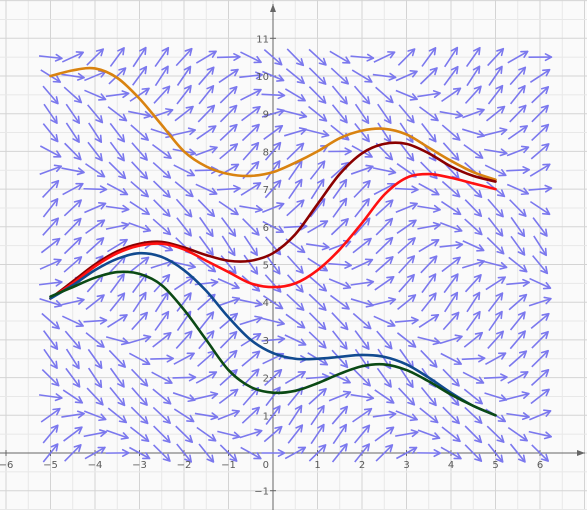  What do you see at coordinates (266, 228) in the screenshot?
I see `y-tick-label: 6` at bounding box center [266, 228].